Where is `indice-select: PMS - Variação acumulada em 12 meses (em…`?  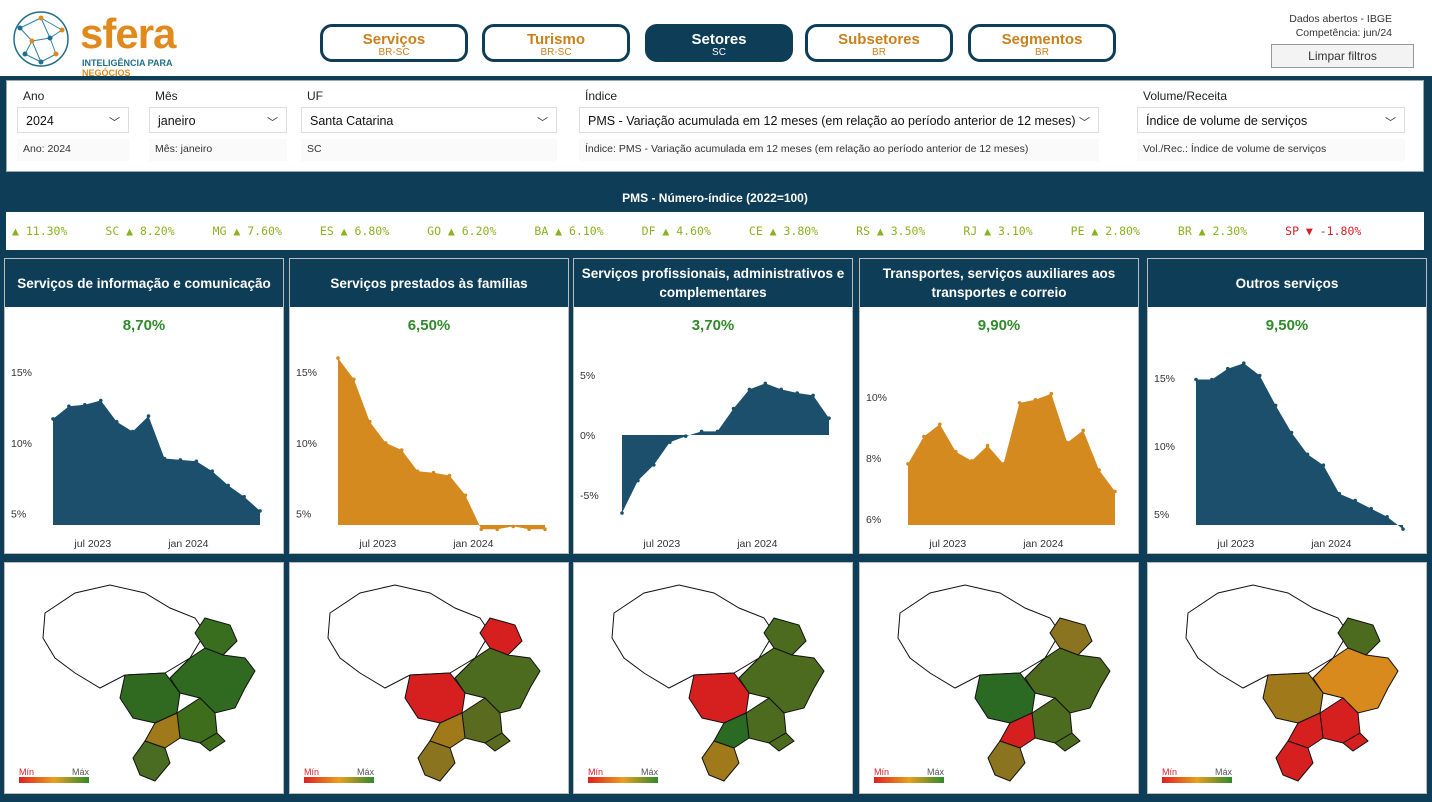 indice-select: PMS - Variação acumulada em 12 meses (em… is located at coordinates (839, 120).